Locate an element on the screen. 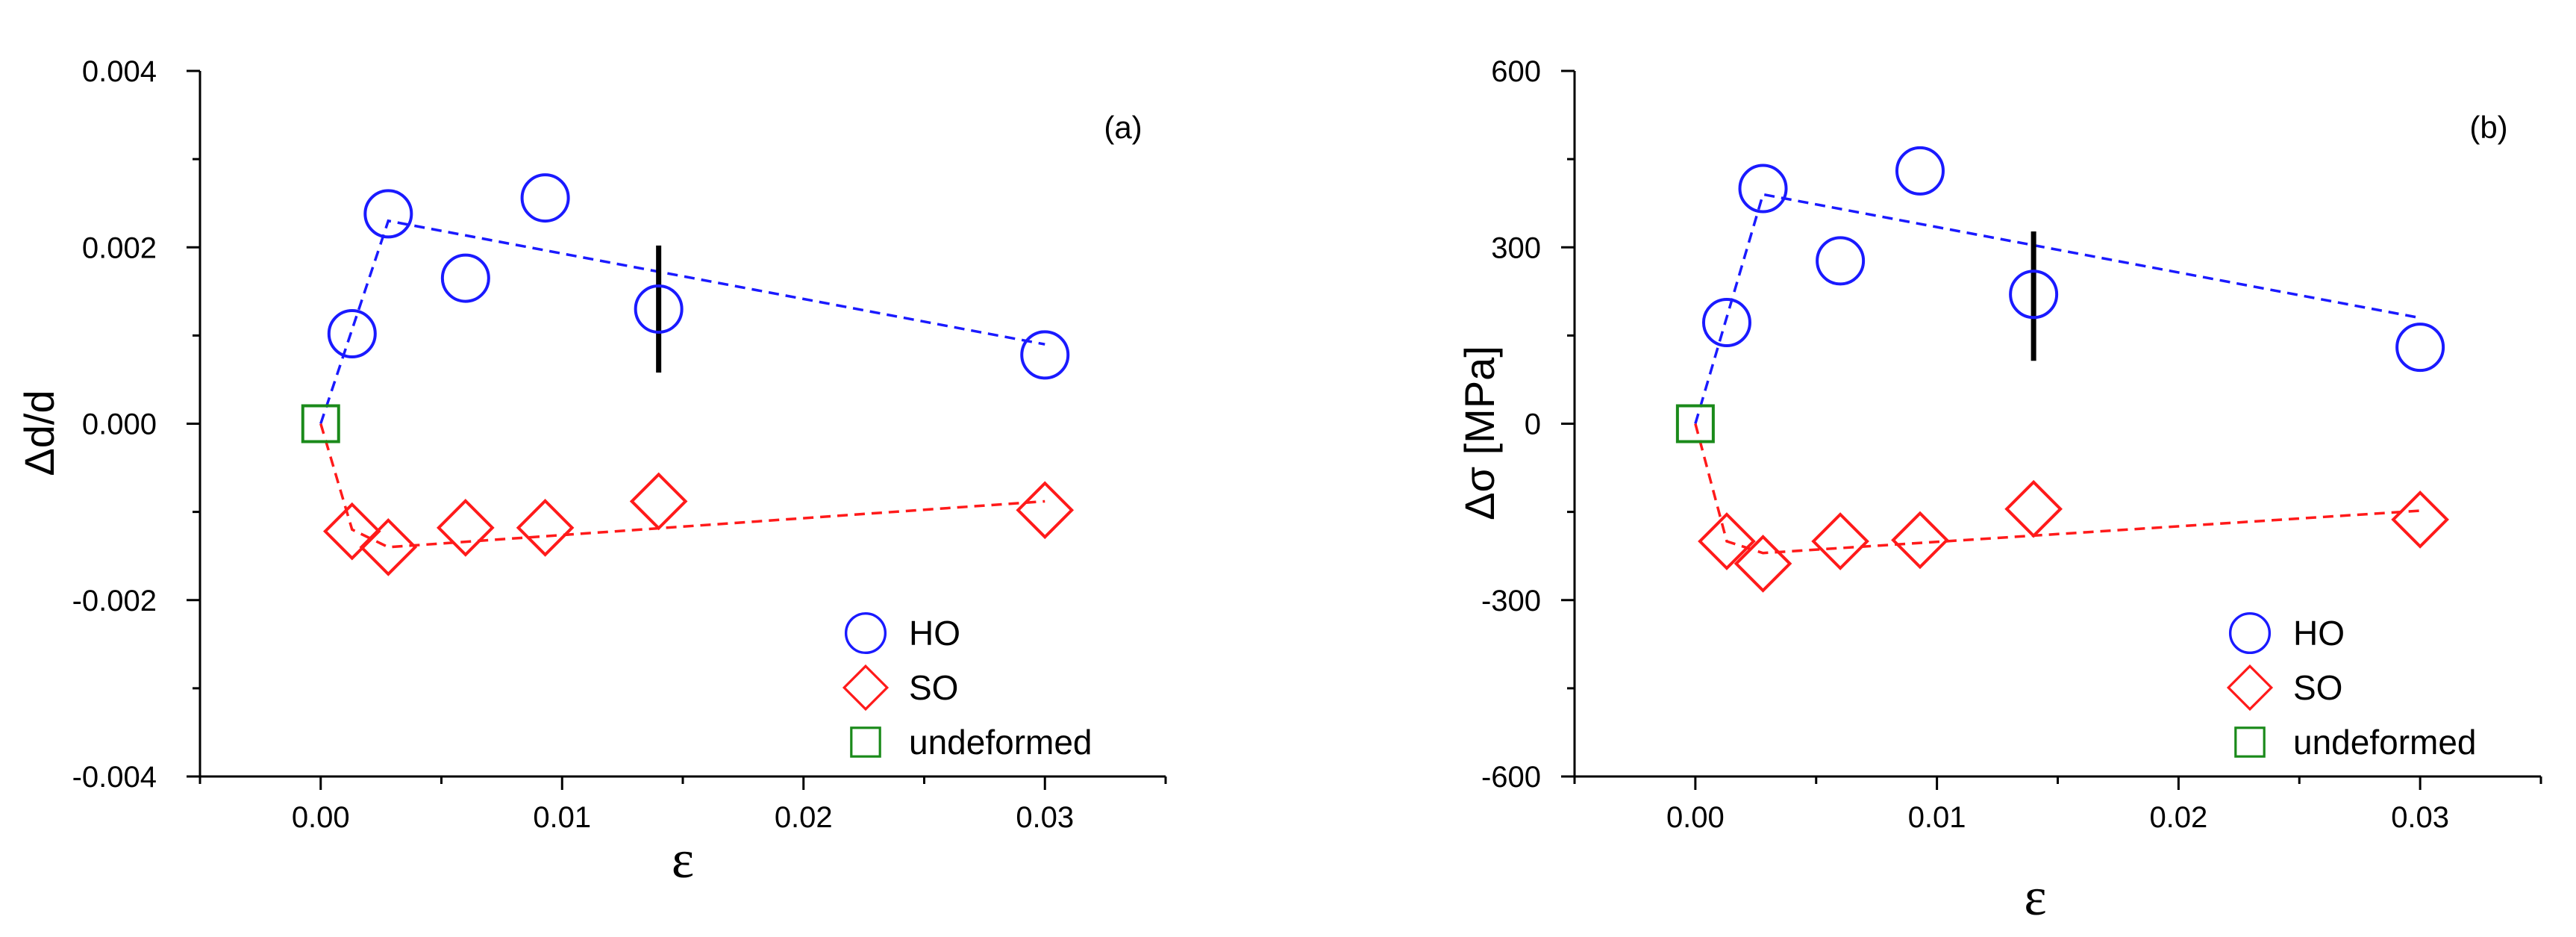  y-tick-label: -0.002 is located at coordinates (114, 601).